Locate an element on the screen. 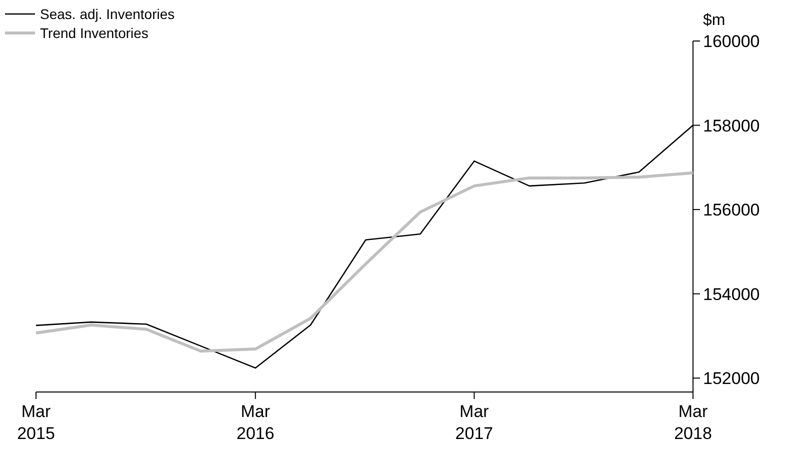 The height and width of the screenshot is (450, 796). x-tick-label: Mar 2015 is located at coordinates (36, 422).